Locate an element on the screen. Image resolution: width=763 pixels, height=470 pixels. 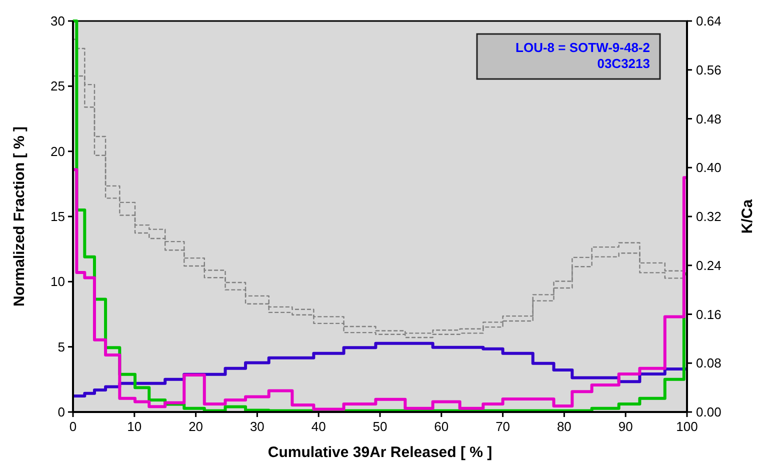
y-tick-label: 25 is located at coordinates (57, 86).